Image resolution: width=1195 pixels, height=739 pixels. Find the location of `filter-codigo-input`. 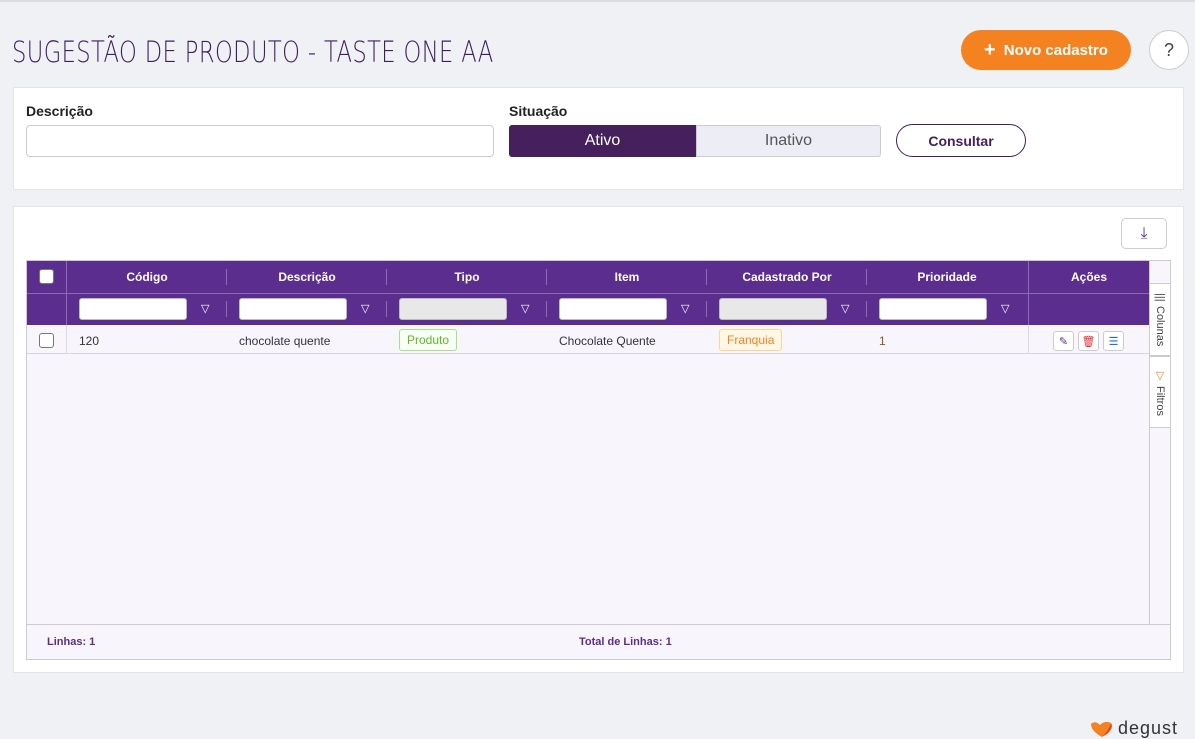

filter-codigo-input is located at coordinates (133, 309).